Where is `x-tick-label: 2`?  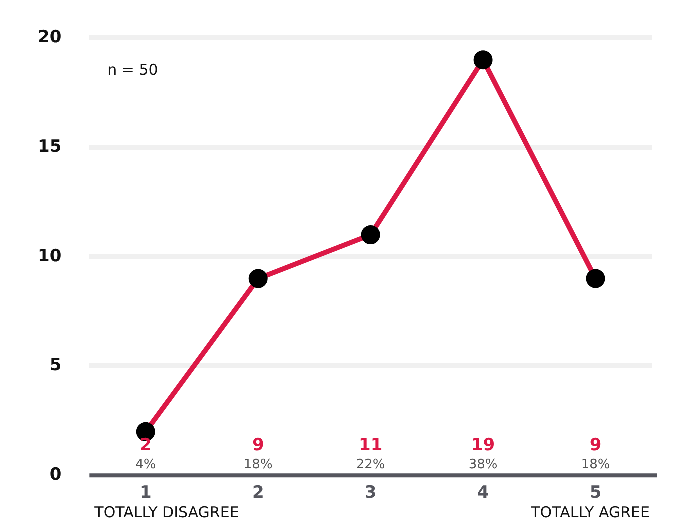 x-tick-label: 2 is located at coordinates (258, 493).